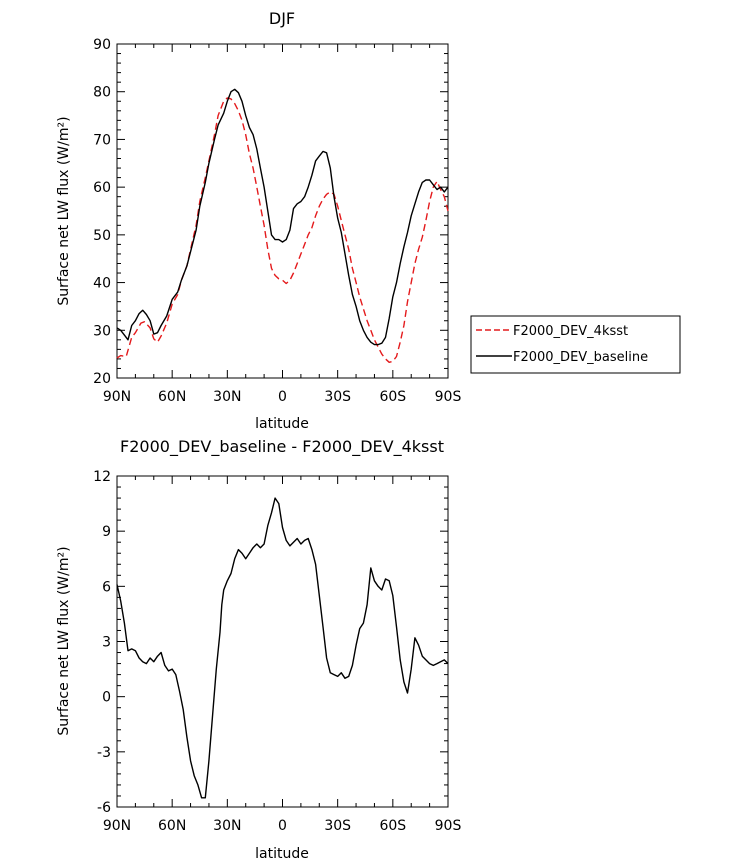 The image size is (733, 866). What do you see at coordinates (102, 331) in the screenshot?
I see `y-tick-label: 30` at bounding box center [102, 331].